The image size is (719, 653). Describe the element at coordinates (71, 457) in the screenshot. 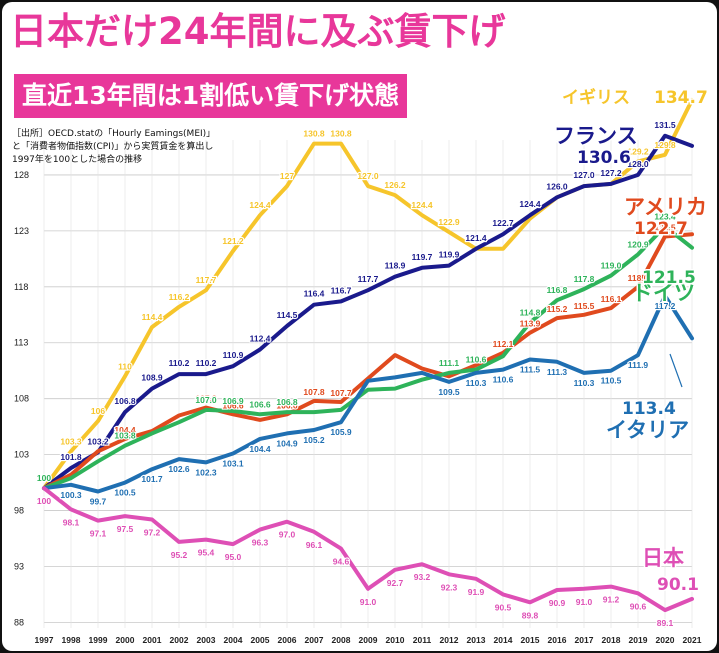

I see `data-label: 101.8` at that location.